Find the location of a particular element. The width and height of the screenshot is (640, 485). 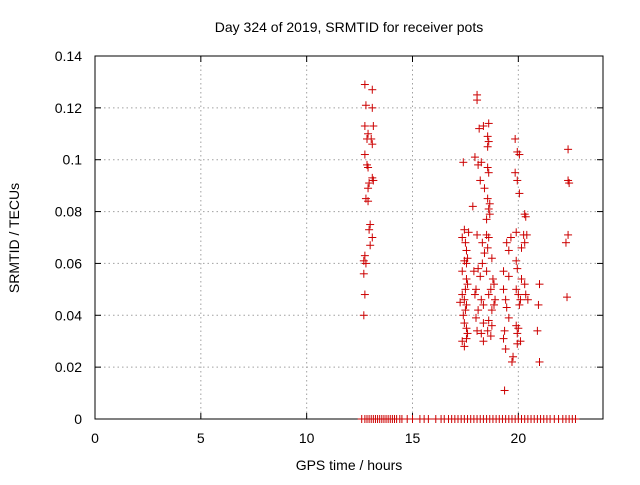

y-tick-label: 0.12 is located at coordinates (68, 108).